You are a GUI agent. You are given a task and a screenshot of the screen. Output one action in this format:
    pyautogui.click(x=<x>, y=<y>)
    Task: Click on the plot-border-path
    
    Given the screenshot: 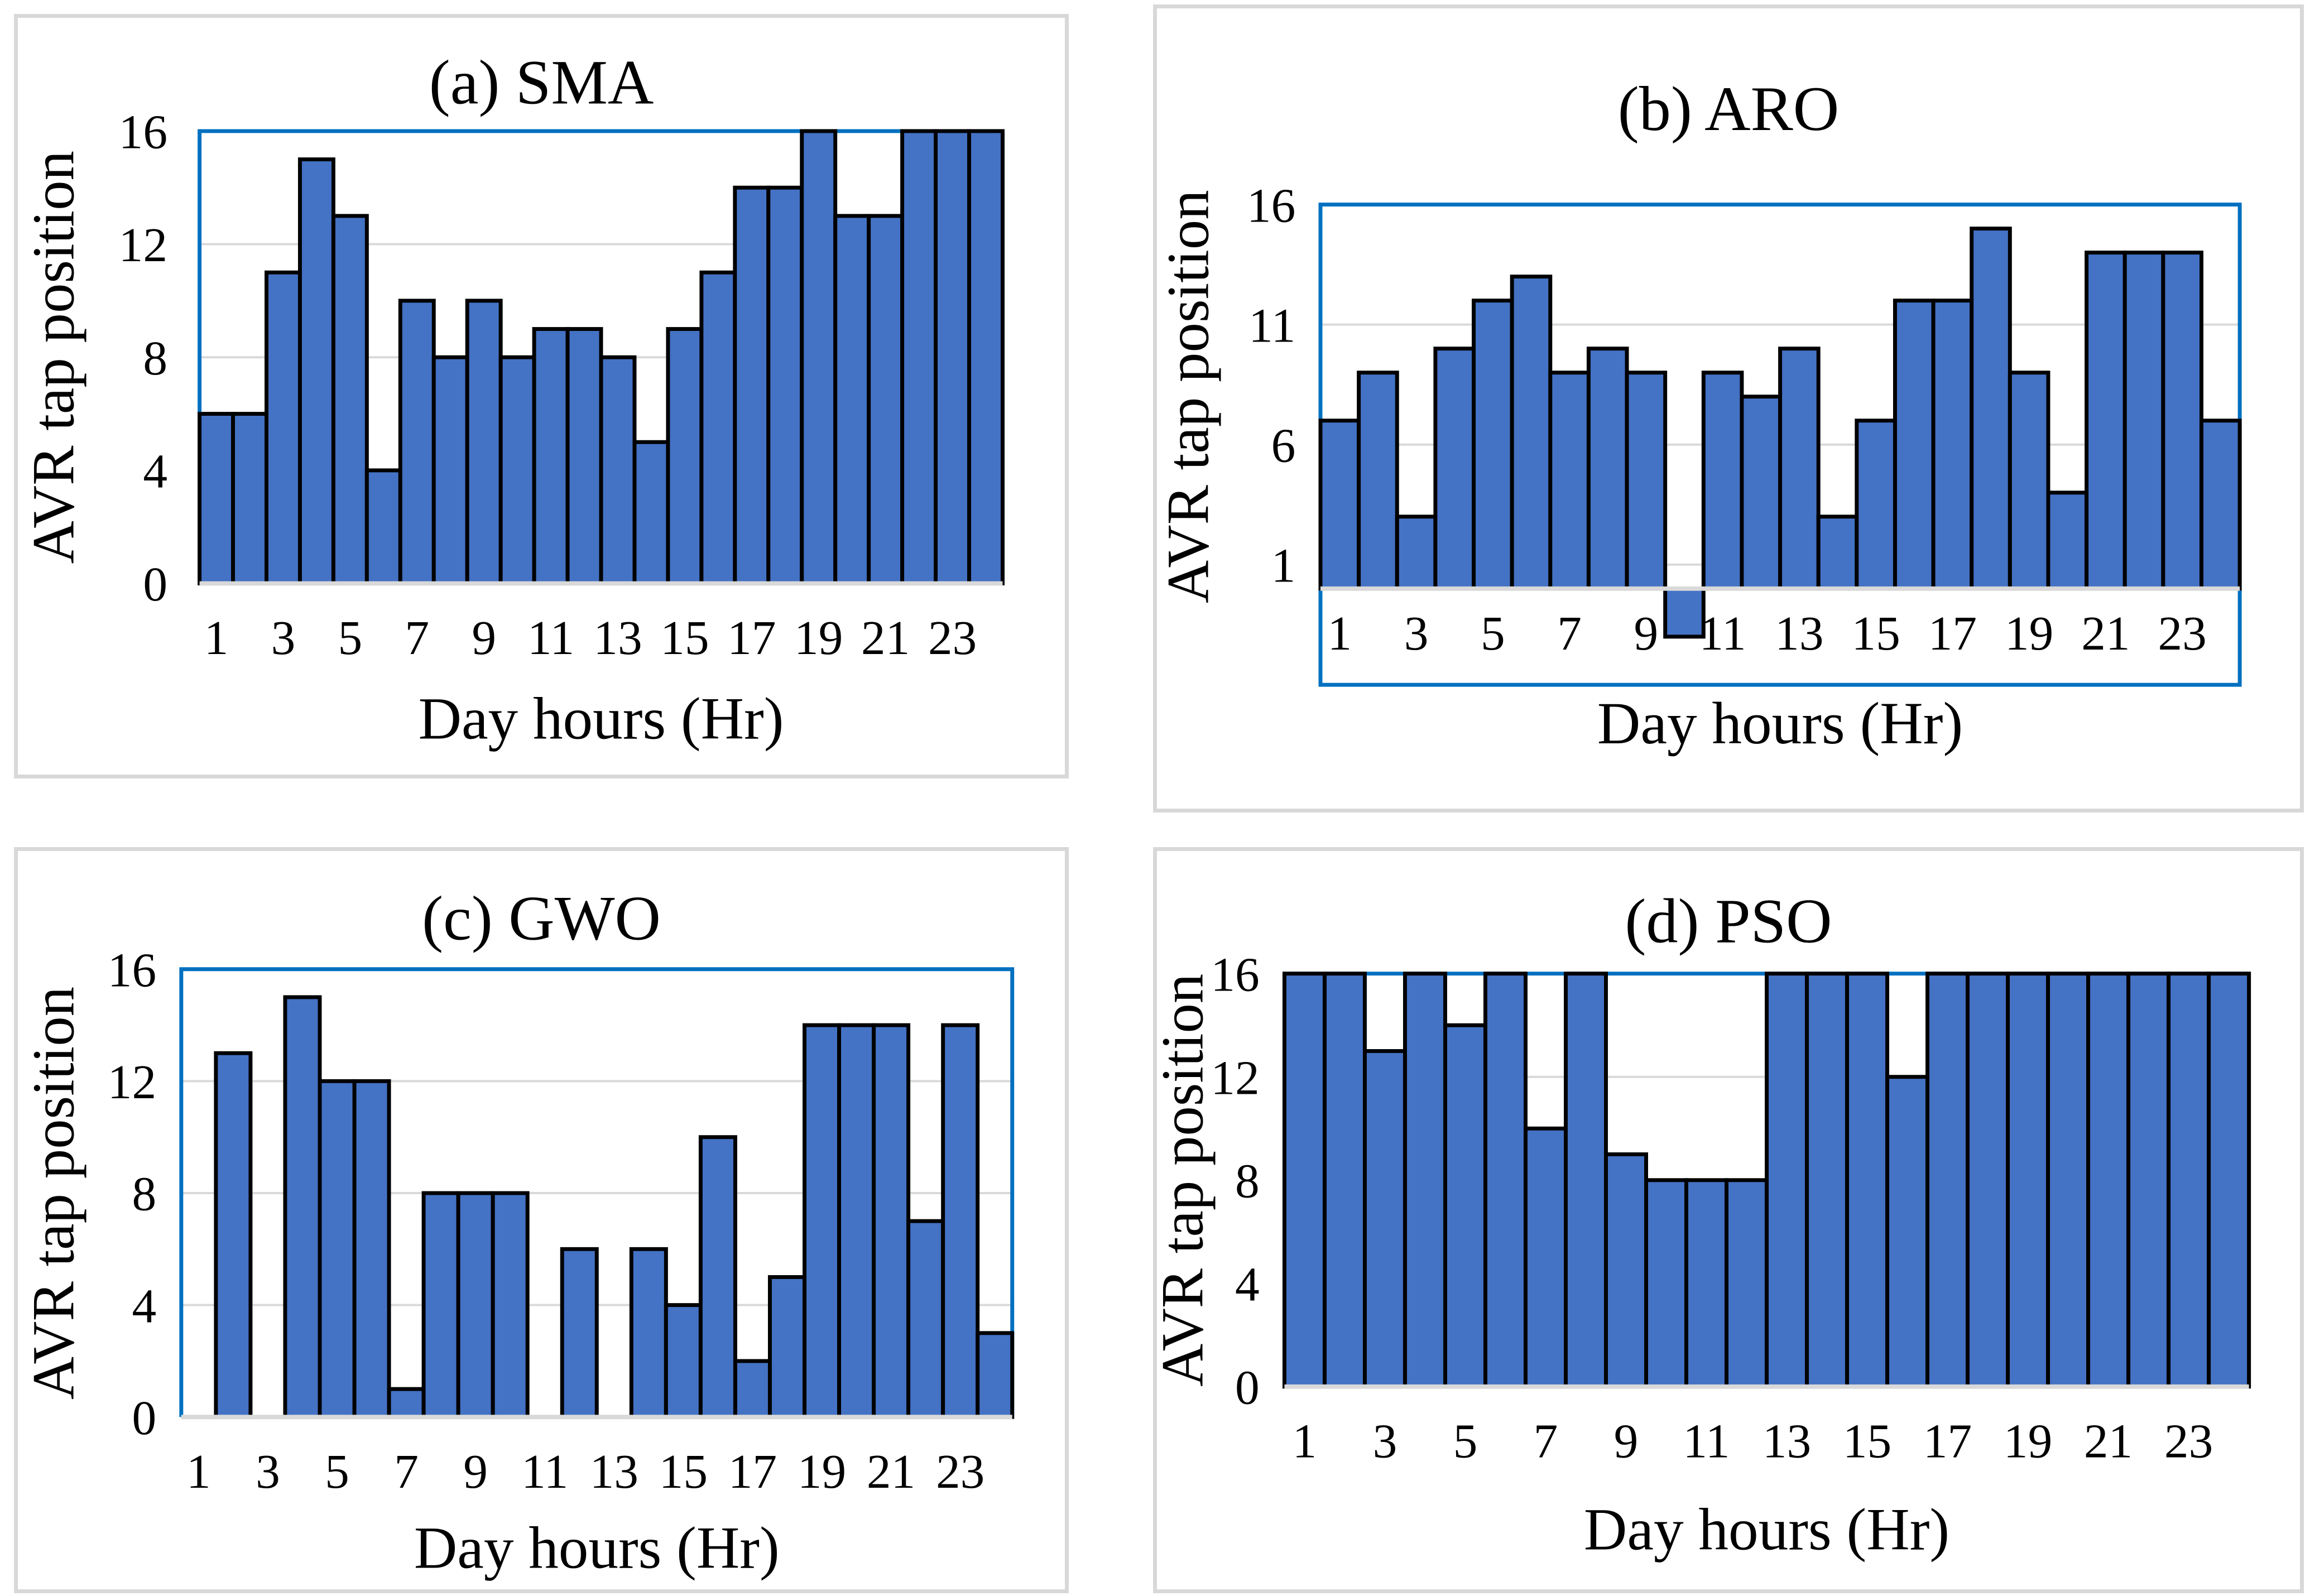 What is the action you would take?
    pyautogui.click(x=597, y=1192)
    